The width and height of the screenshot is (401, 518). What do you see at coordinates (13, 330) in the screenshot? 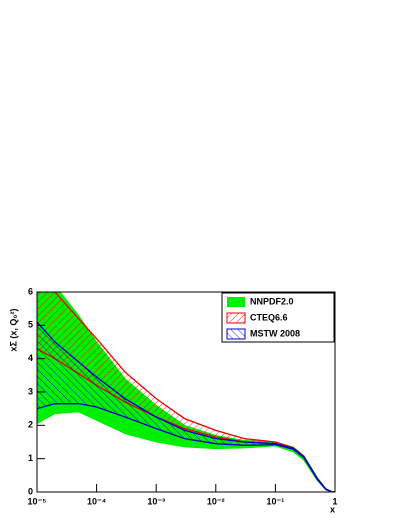
I see `y-axis-label: xΣ (x, Q₀²)` at bounding box center [13, 330].